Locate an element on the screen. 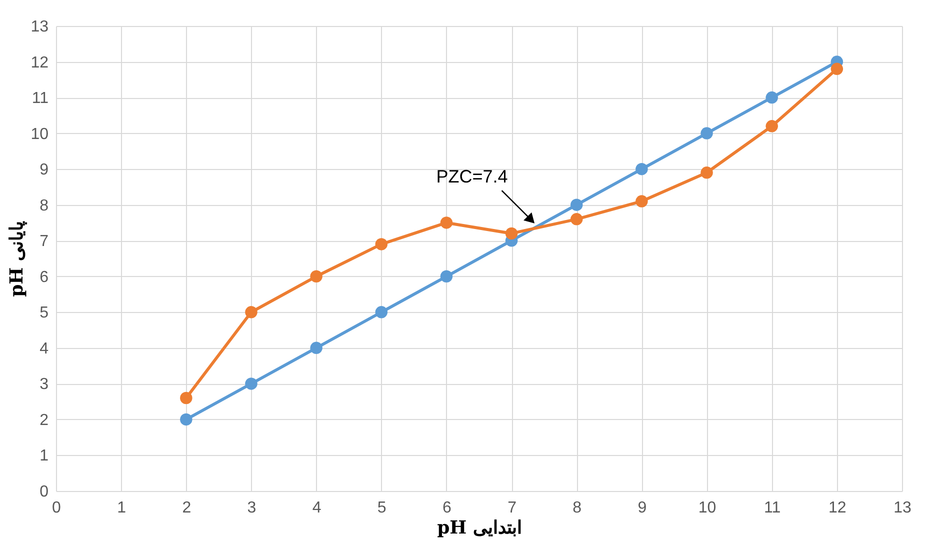 This screenshot has width=946, height=560. y-tick-label: 6 is located at coordinates (44, 277).